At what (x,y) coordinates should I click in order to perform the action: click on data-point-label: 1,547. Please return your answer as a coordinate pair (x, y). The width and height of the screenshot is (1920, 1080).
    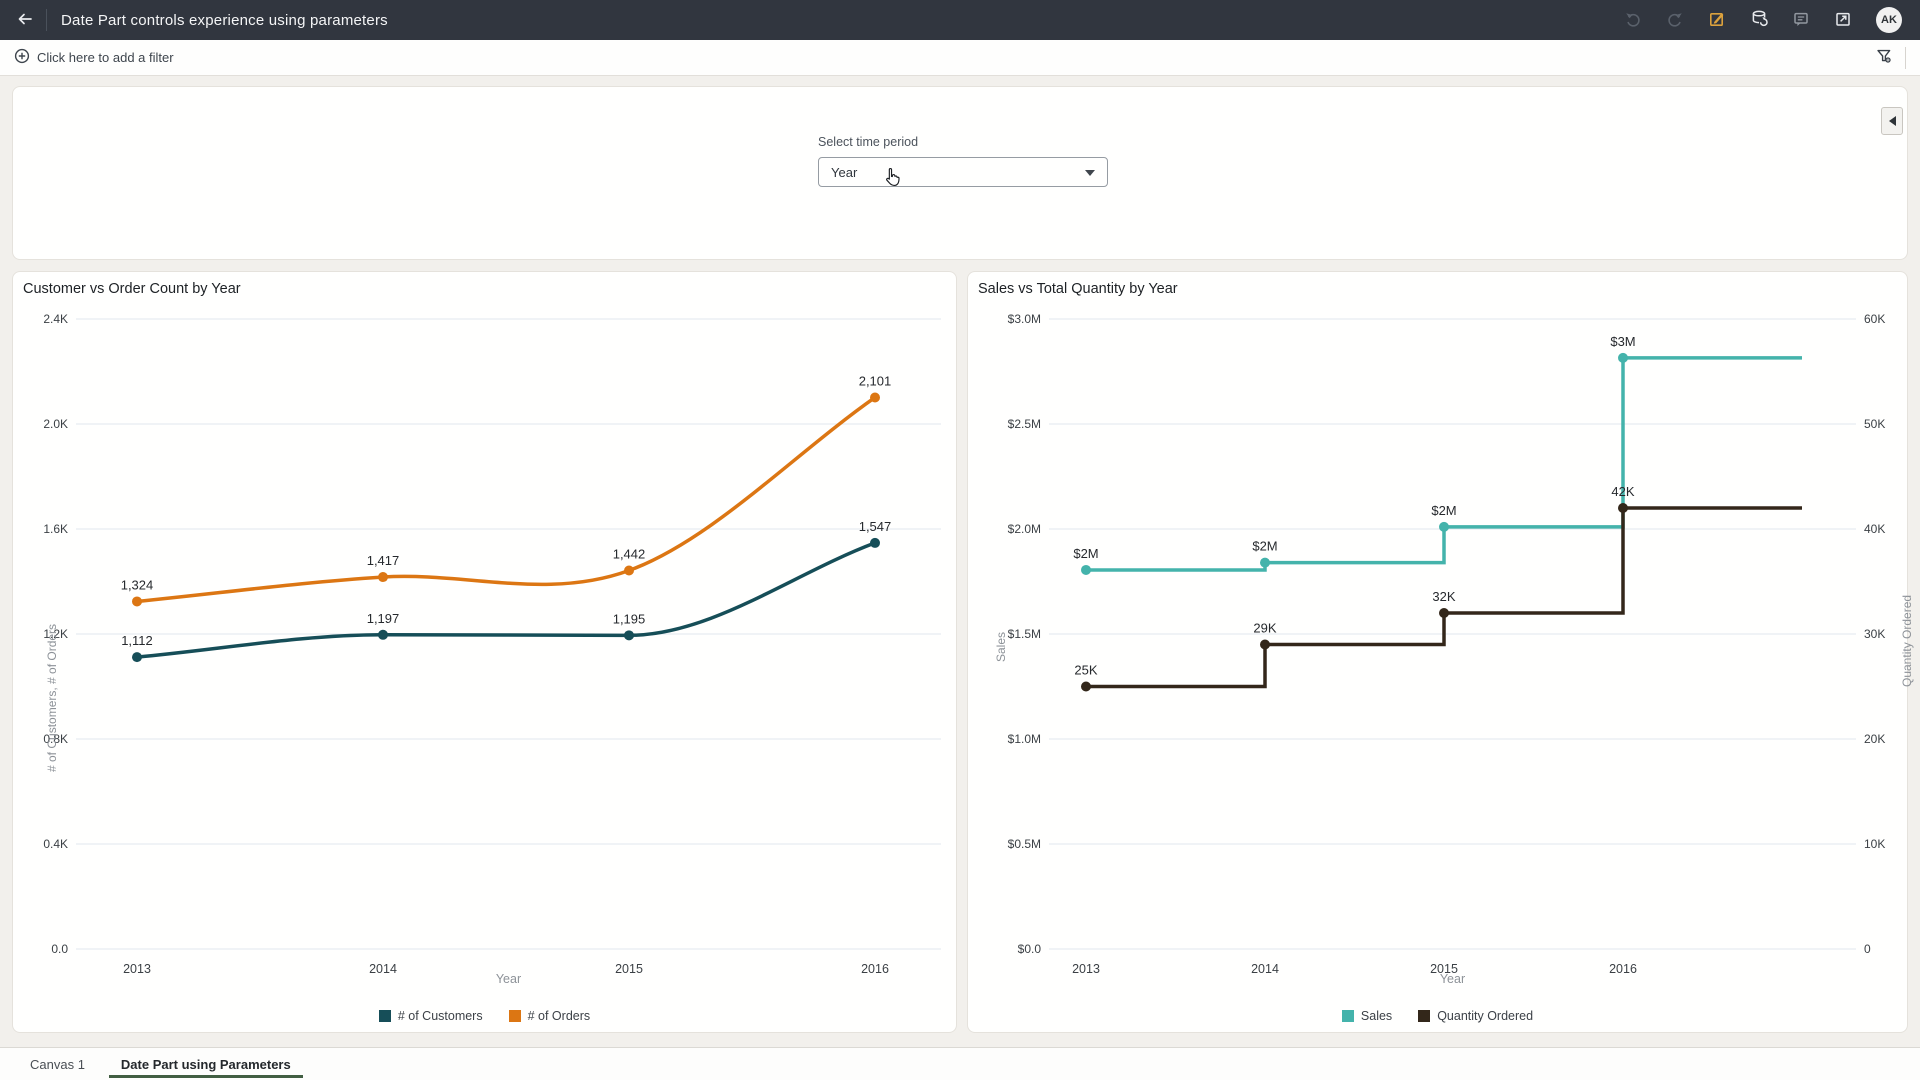
    Looking at the image, I should click on (875, 526).